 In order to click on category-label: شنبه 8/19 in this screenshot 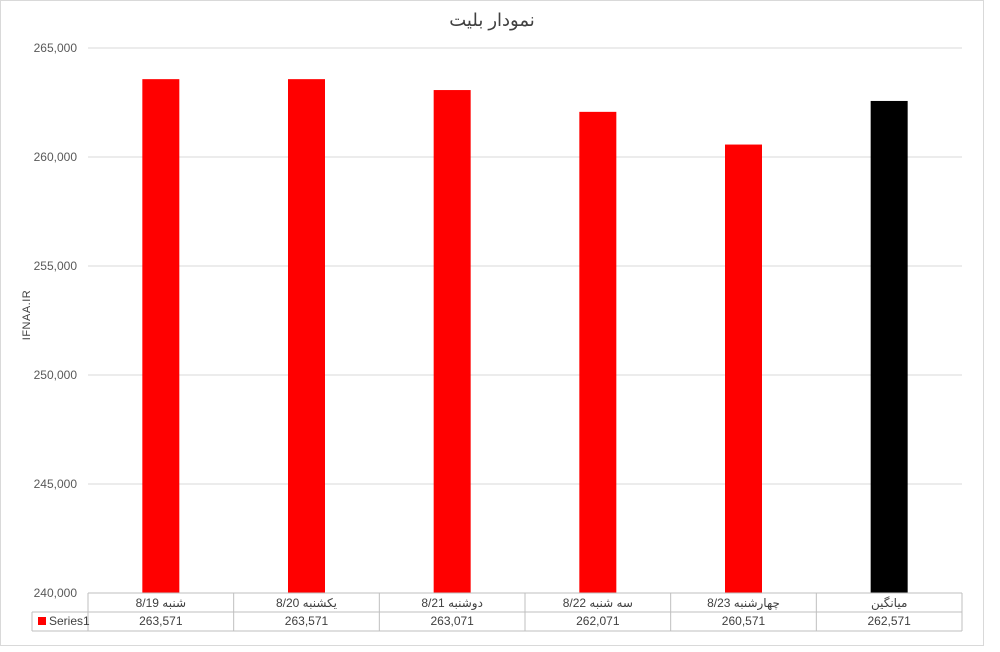, I will do `click(161, 603)`.